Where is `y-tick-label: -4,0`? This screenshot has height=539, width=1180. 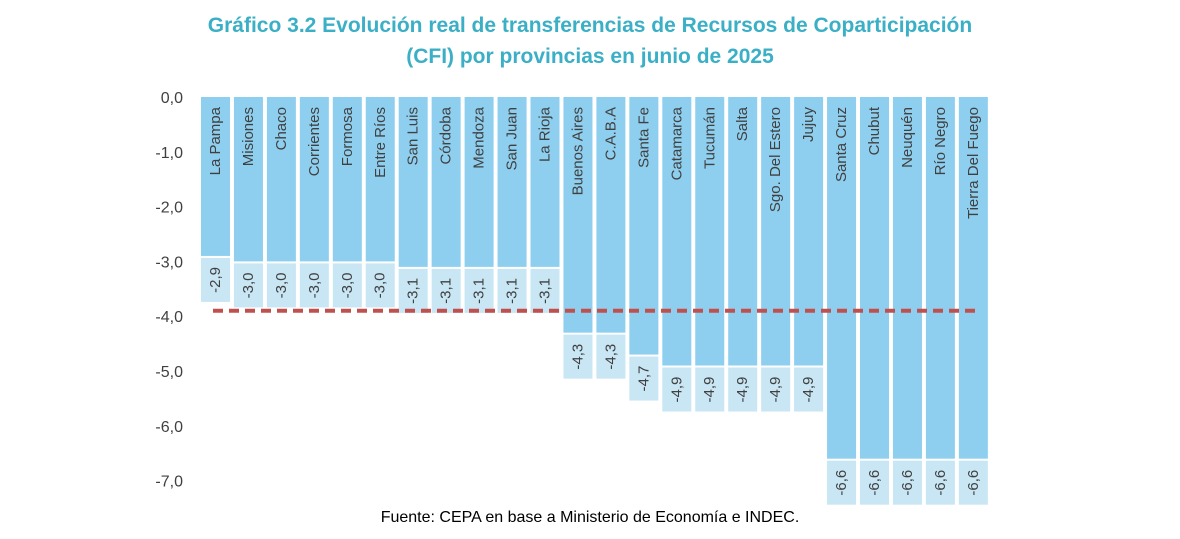 y-tick-label: -4,0 is located at coordinates (169, 317).